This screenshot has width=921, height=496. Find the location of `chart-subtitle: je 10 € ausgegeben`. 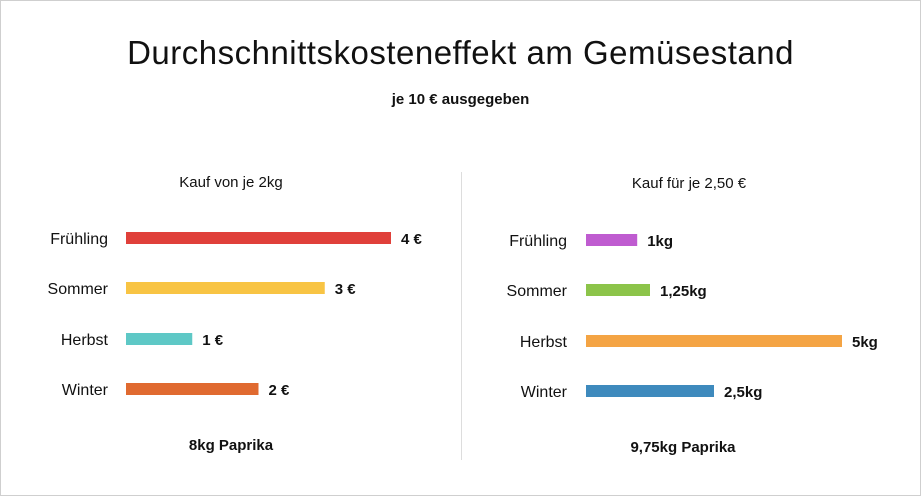

chart-subtitle: je 10 € ausgegeben is located at coordinates (460, 99).